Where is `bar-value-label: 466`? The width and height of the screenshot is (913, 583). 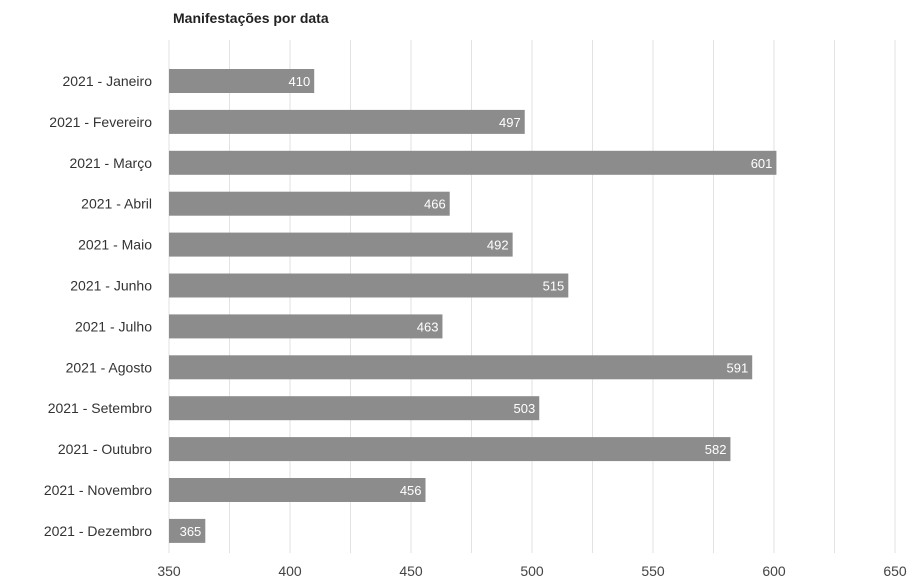
bar-value-label: 466 is located at coordinates (435, 204).